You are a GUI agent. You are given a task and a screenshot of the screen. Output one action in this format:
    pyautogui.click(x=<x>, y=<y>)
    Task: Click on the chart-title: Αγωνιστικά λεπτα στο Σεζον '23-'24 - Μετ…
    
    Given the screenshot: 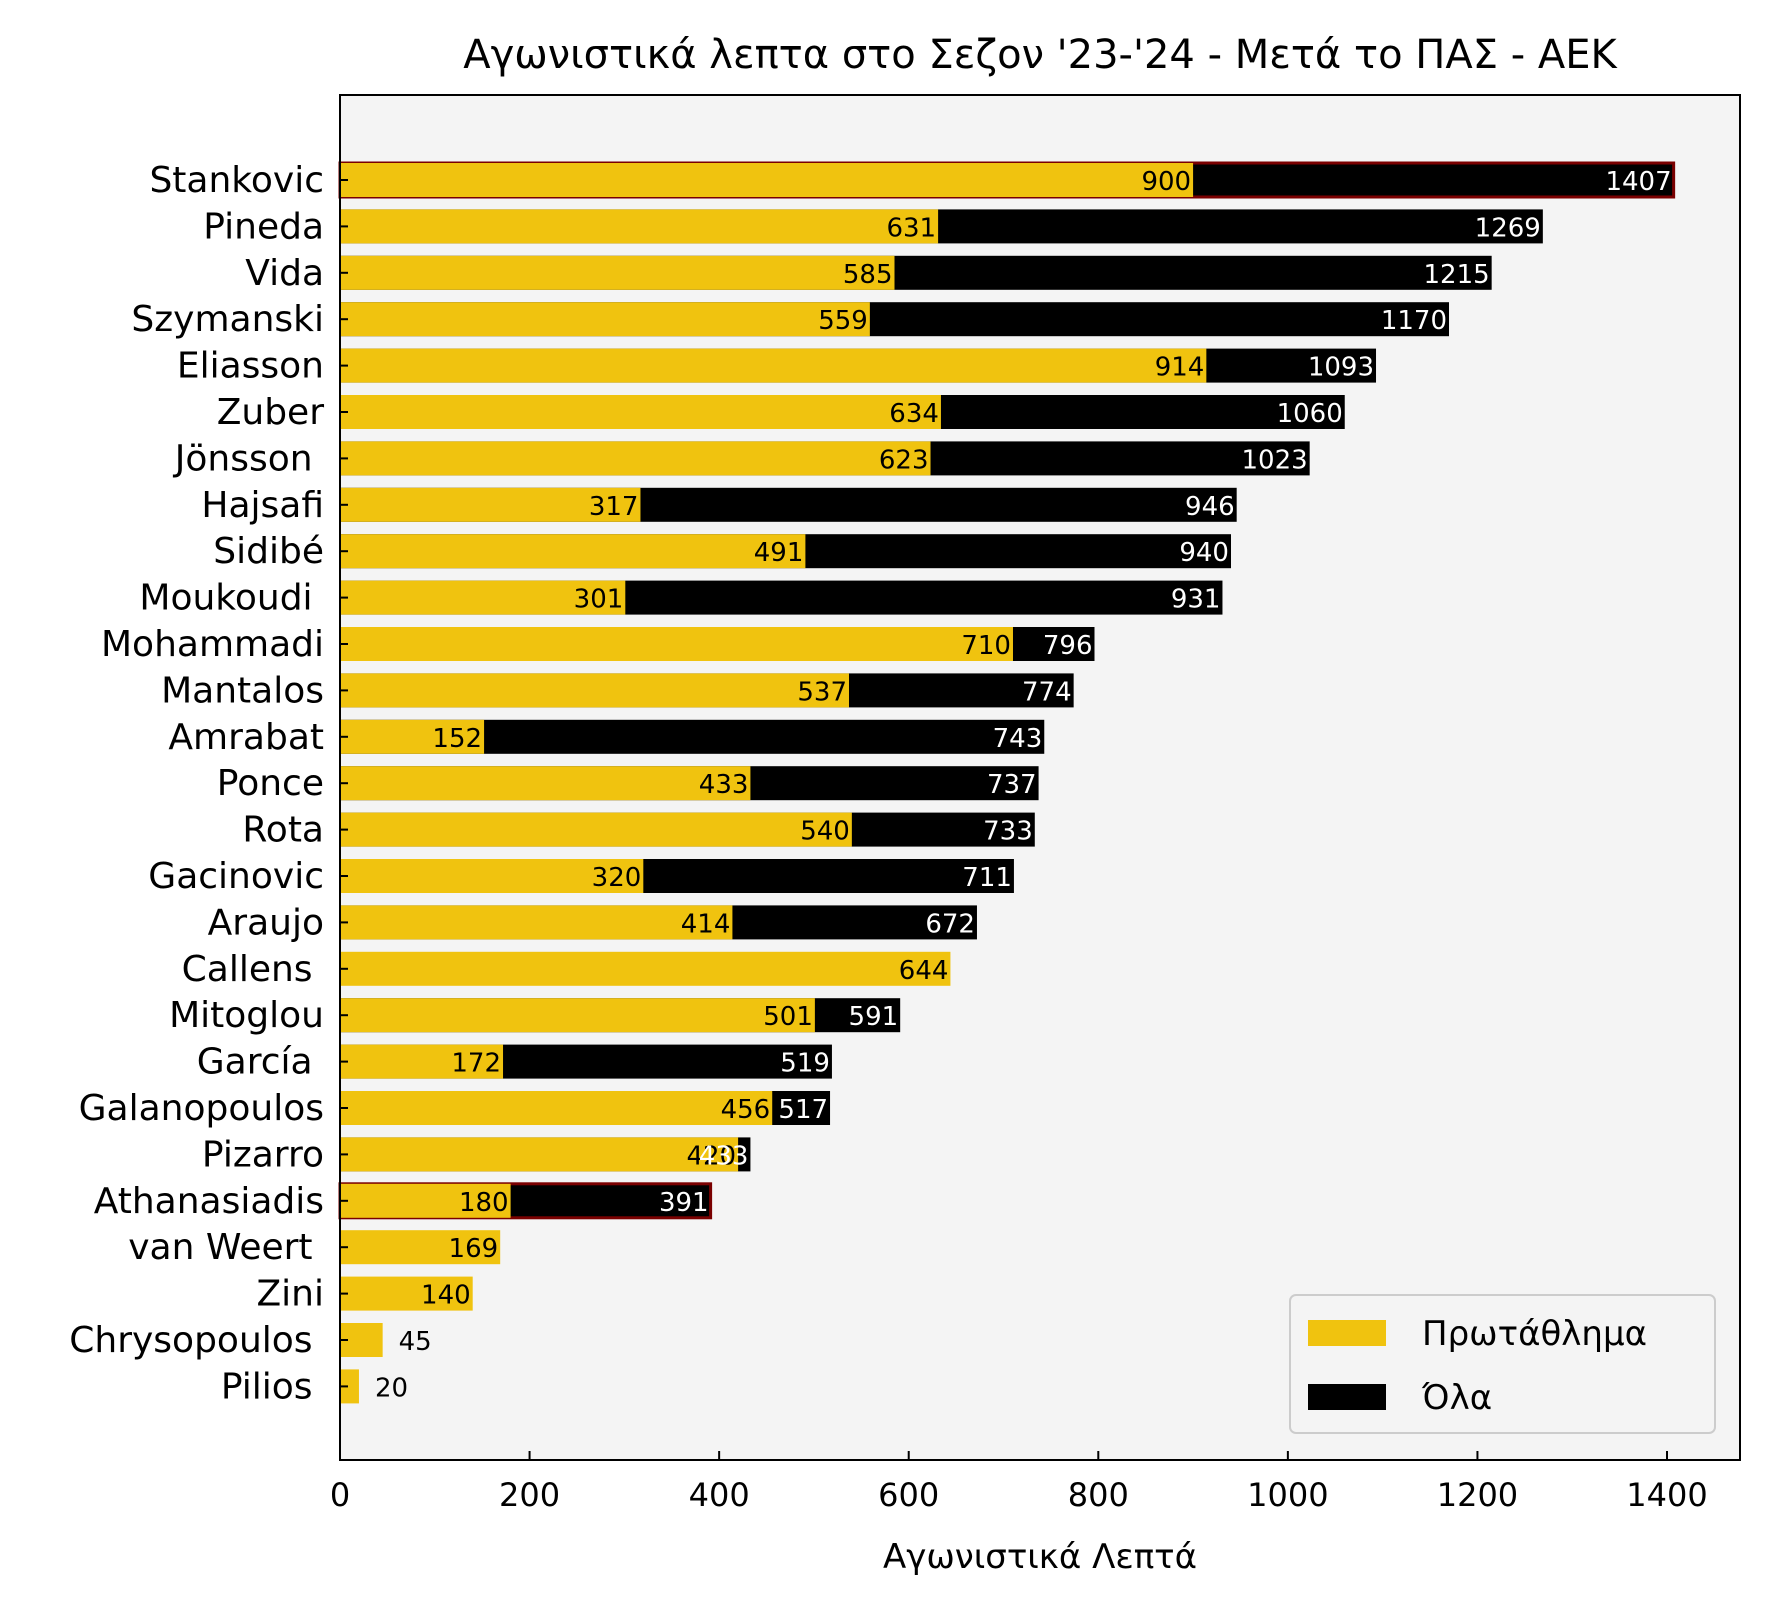 What is the action you would take?
    pyautogui.click(x=1040, y=55)
    